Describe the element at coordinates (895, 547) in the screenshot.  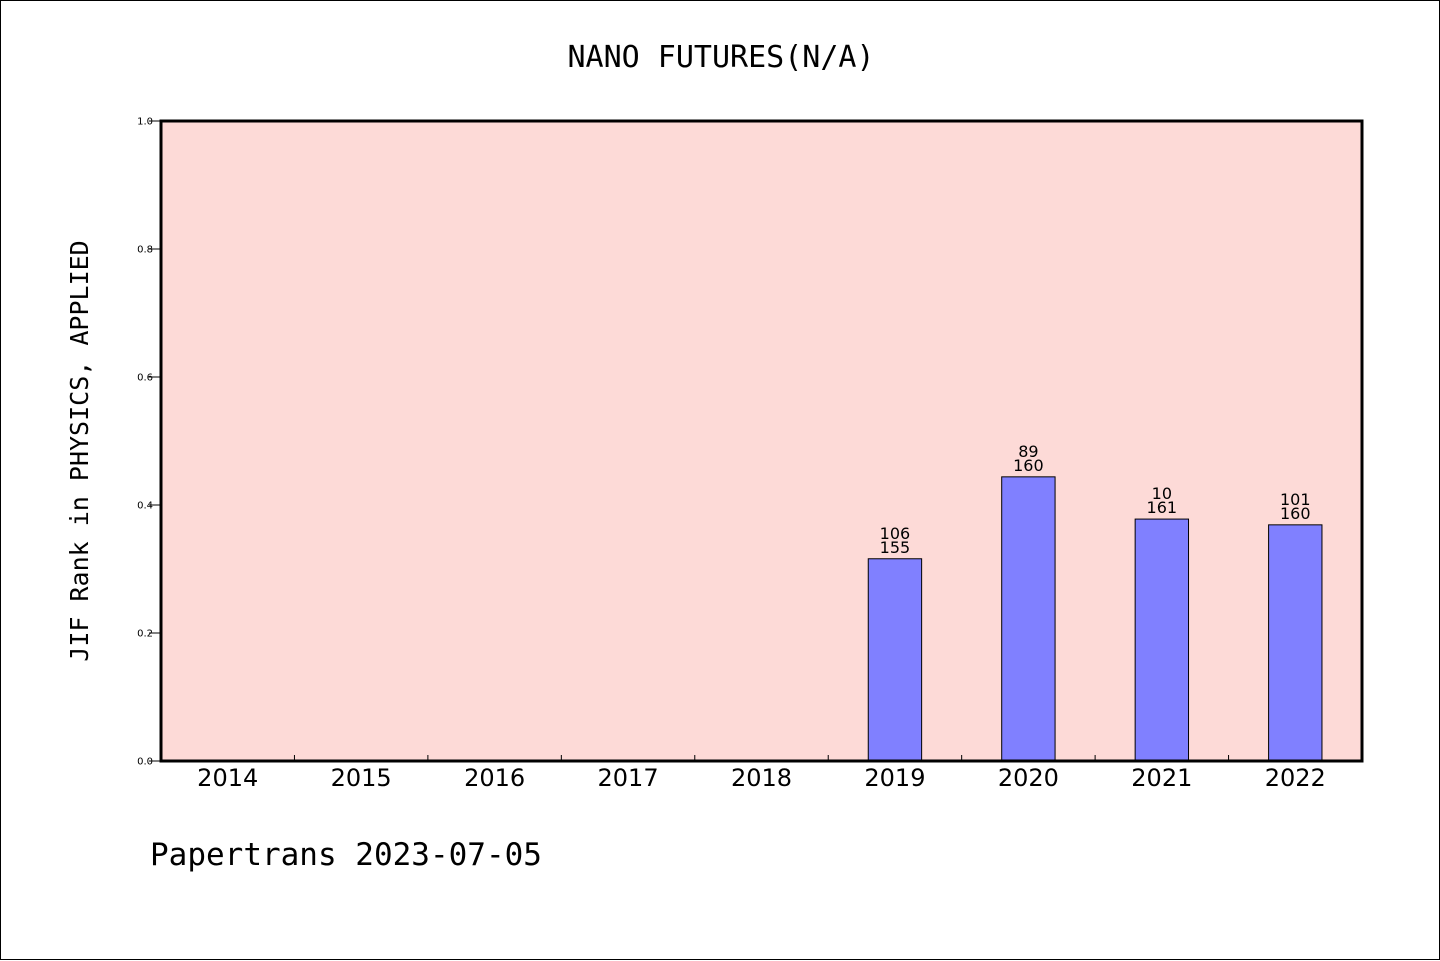
I see `bar-label-total: 155` at that location.